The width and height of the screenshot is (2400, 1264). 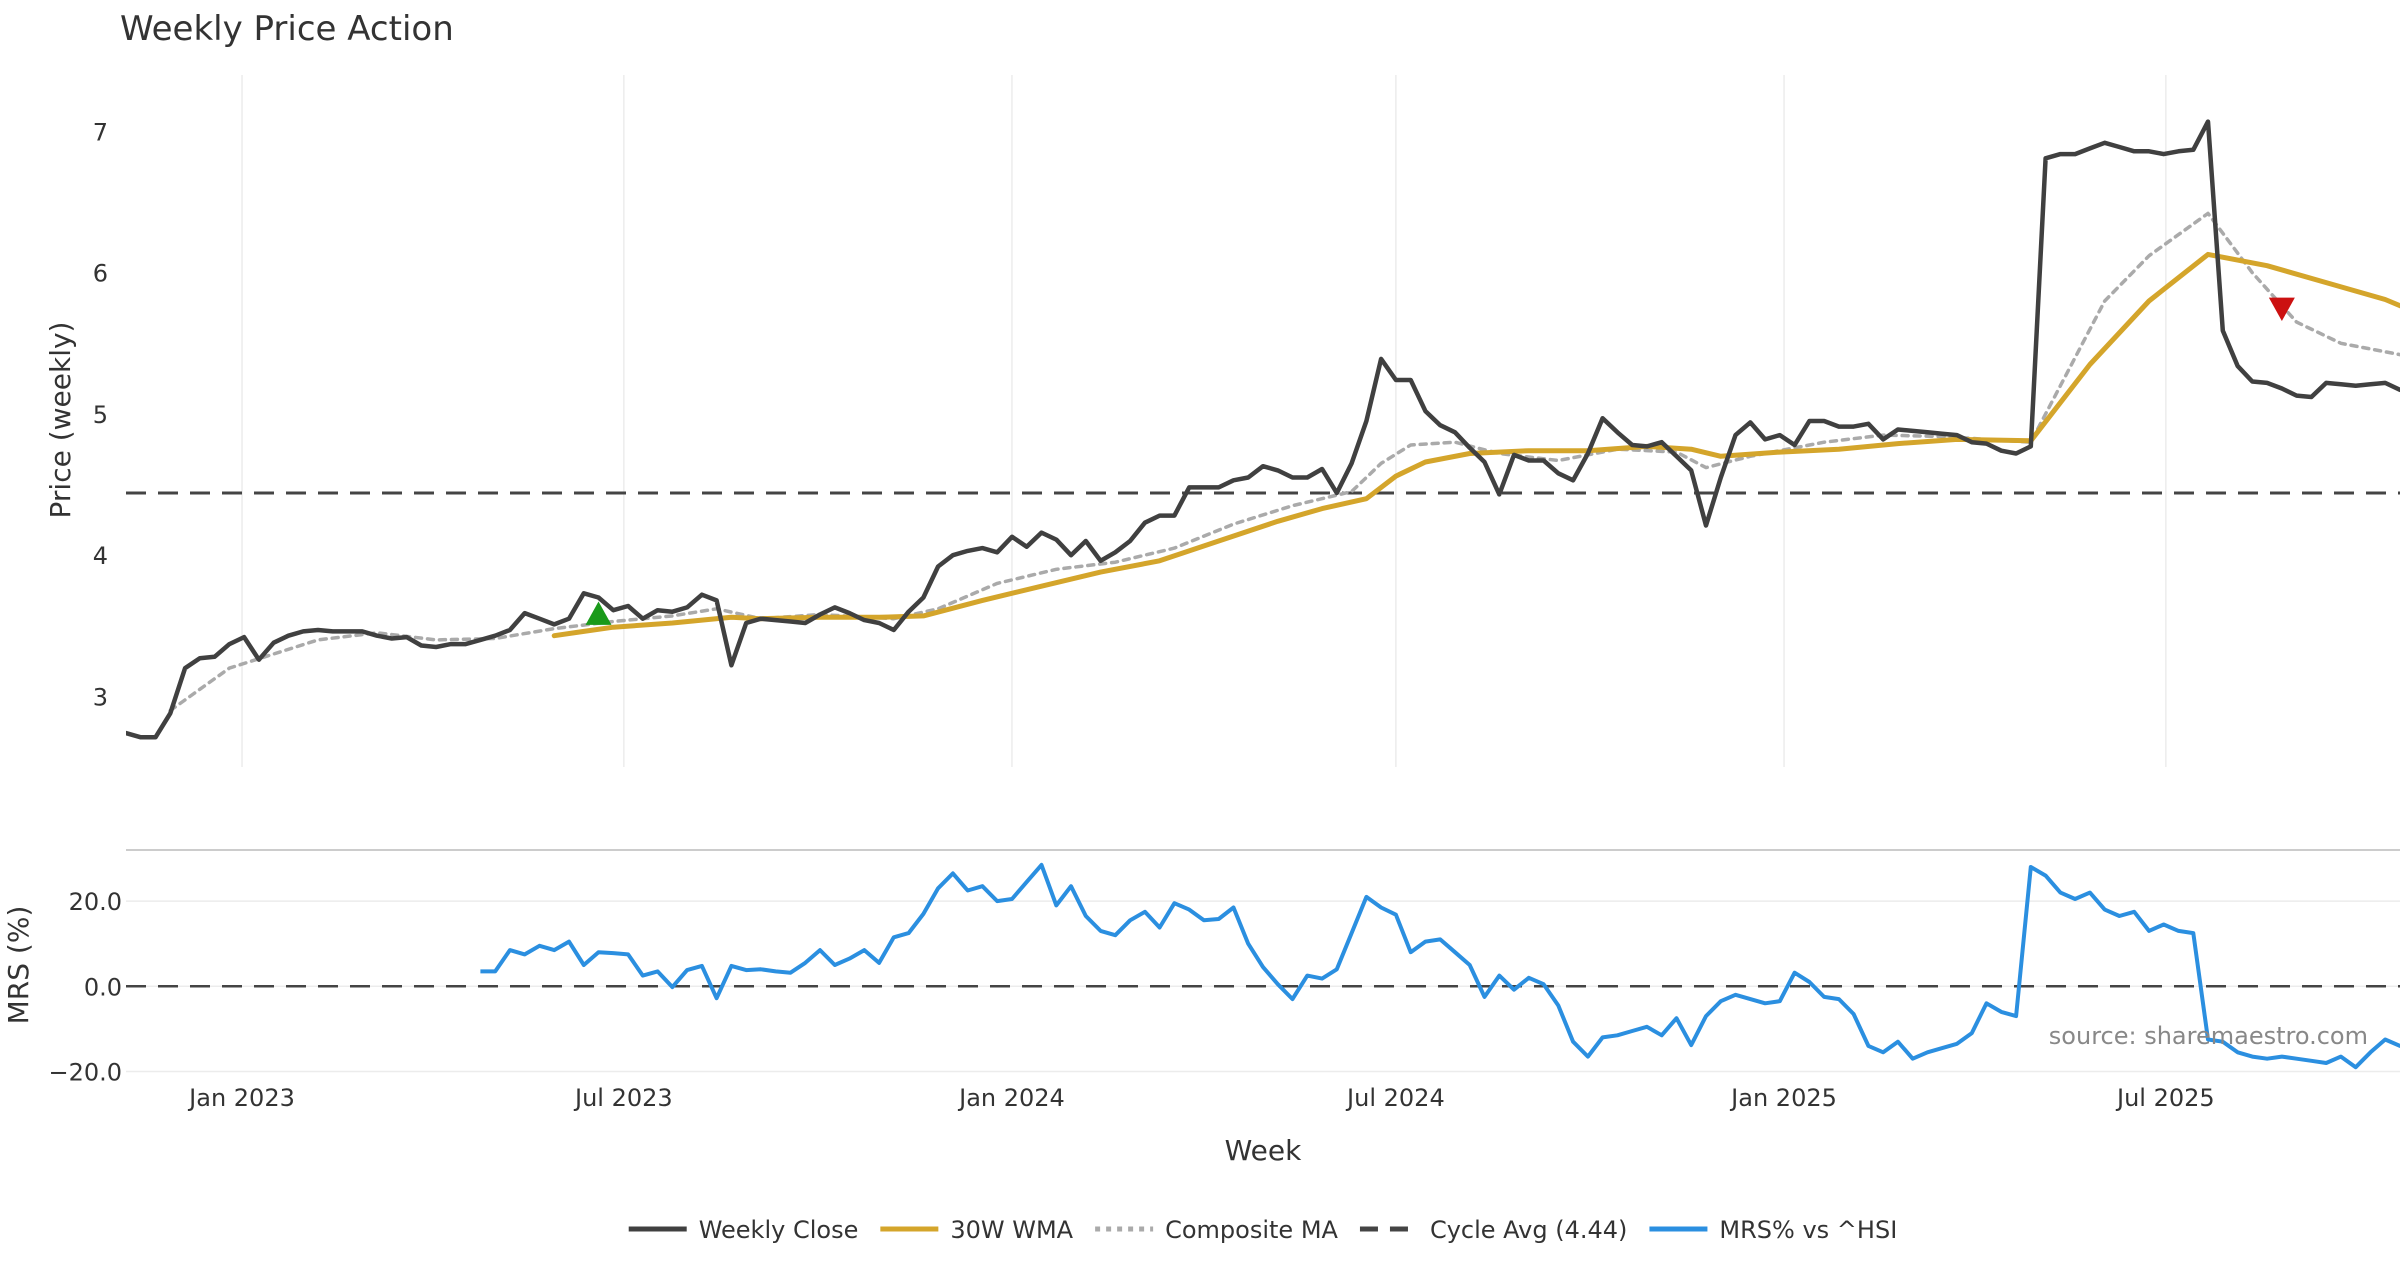 I want to click on legend-item-mrs-vs-hsi: MRS% vs ^HSI, so click(x=1808, y=1230).